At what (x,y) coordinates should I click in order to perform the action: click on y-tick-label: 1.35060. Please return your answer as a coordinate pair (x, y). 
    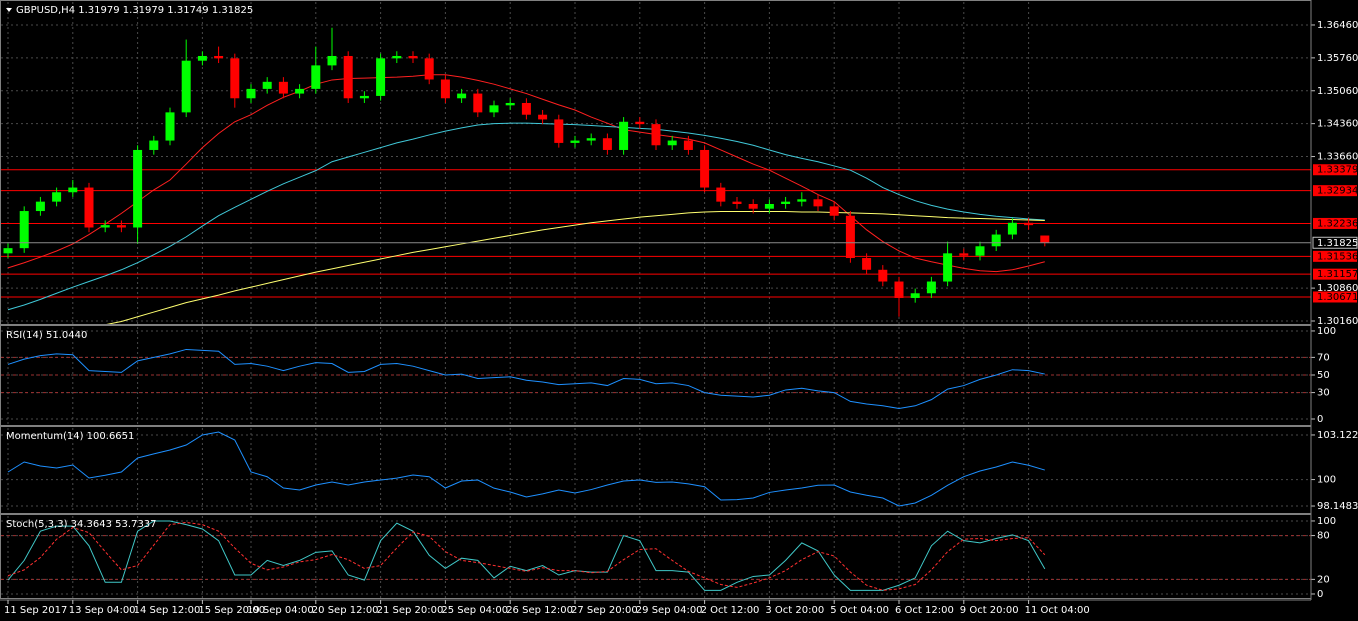
    Looking at the image, I should click on (1337, 91).